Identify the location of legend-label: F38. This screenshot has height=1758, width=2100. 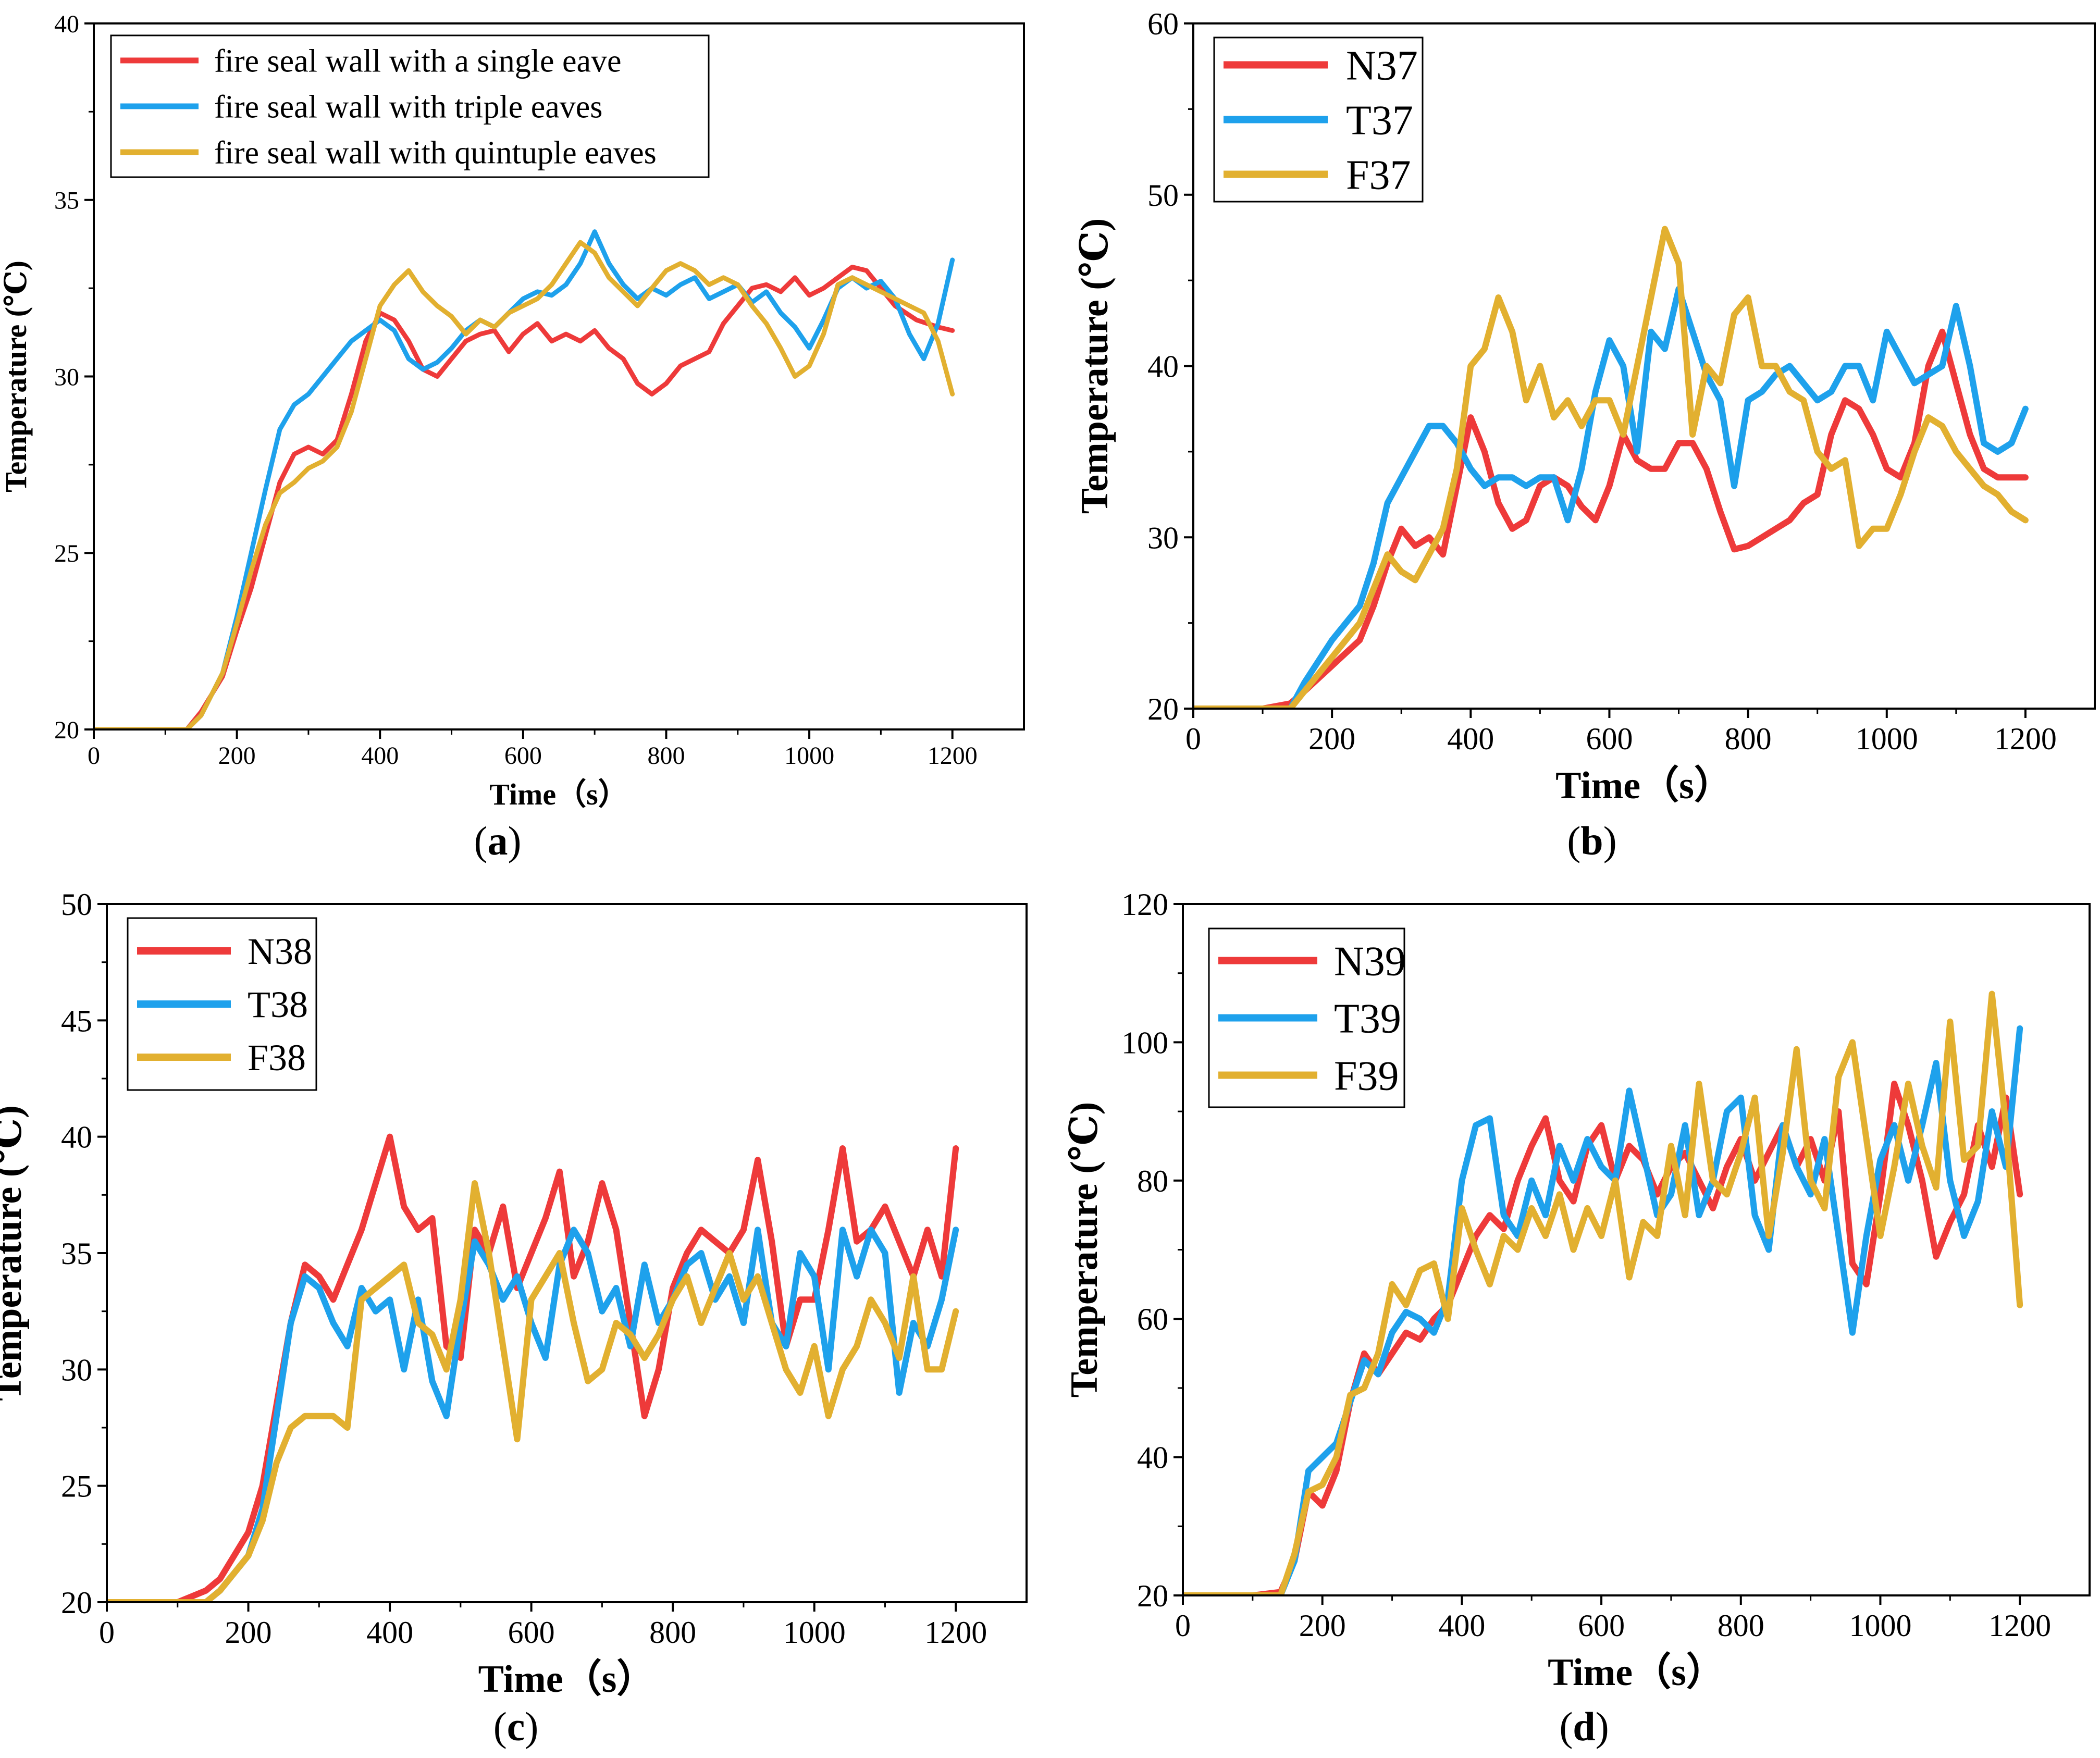
(277, 1058).